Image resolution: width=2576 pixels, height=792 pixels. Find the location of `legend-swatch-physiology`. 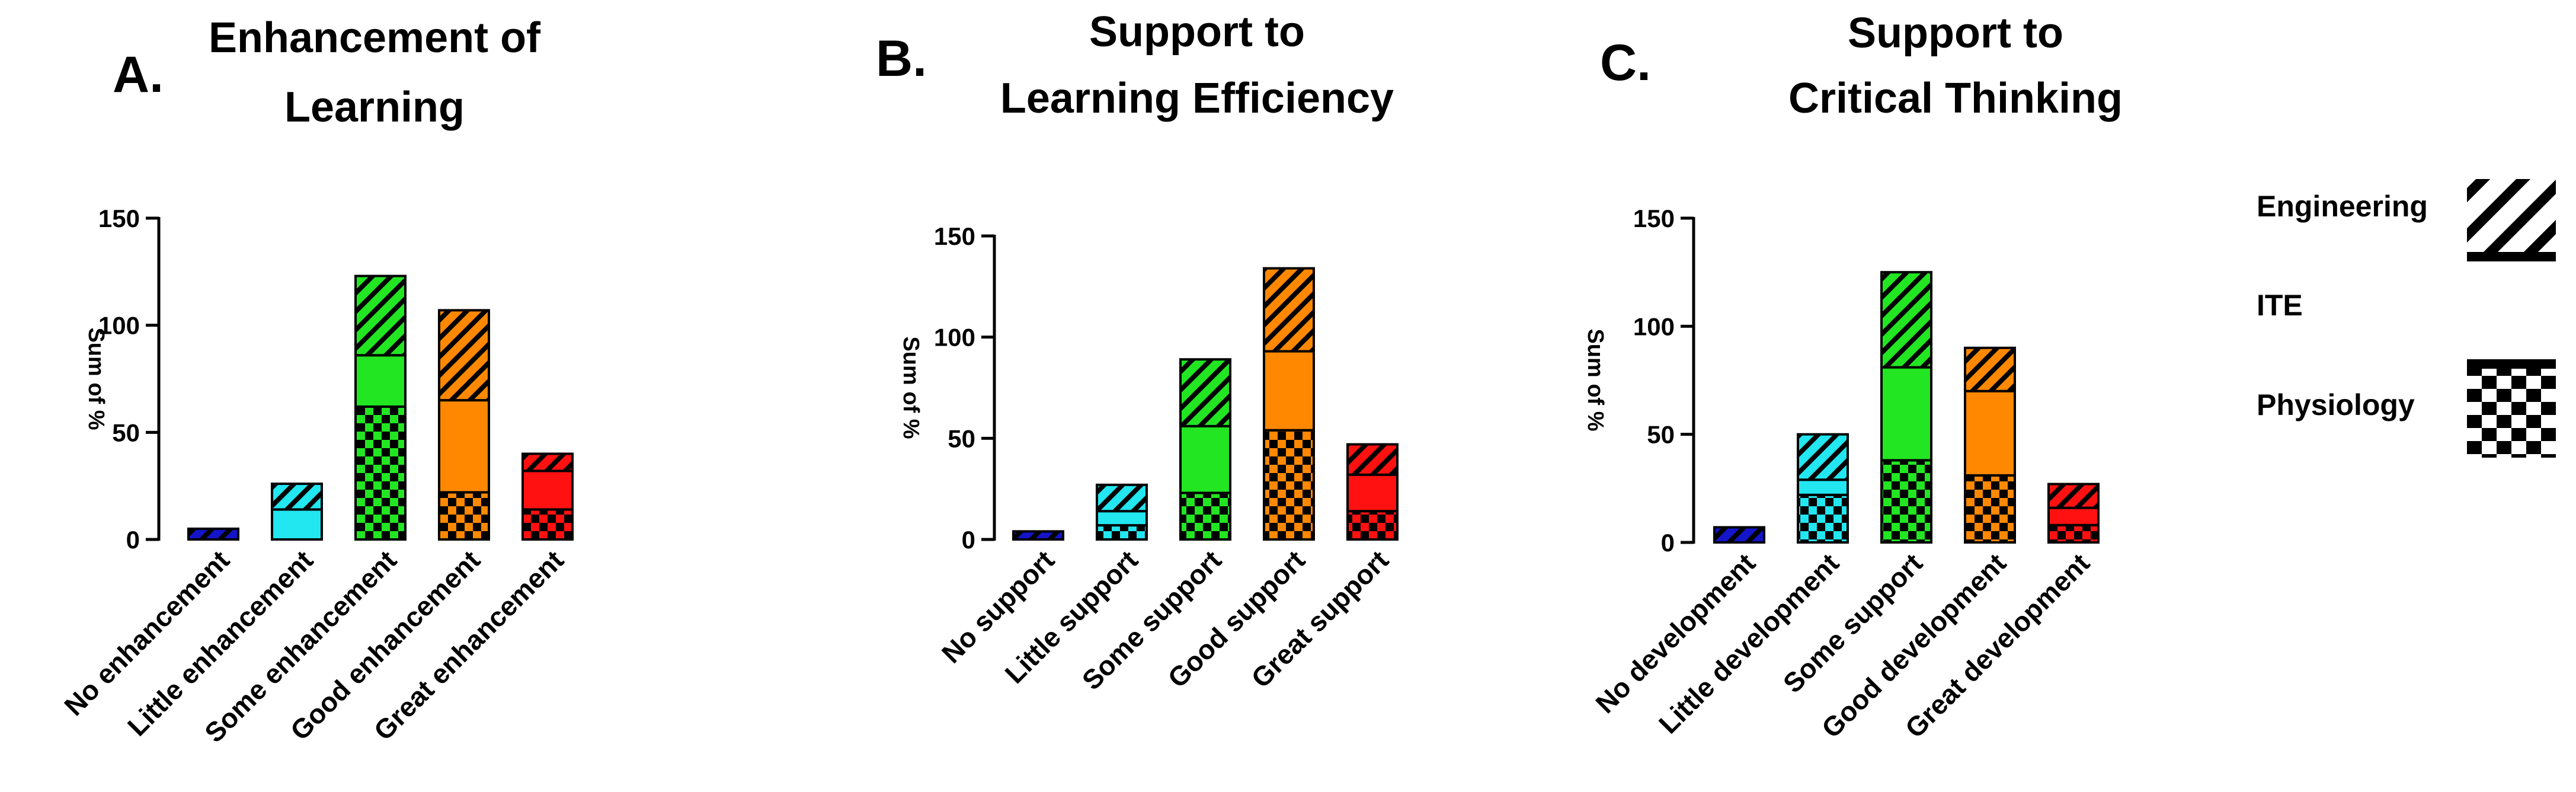

legend-swatch-physiology is located at coordinates (2511, 408).